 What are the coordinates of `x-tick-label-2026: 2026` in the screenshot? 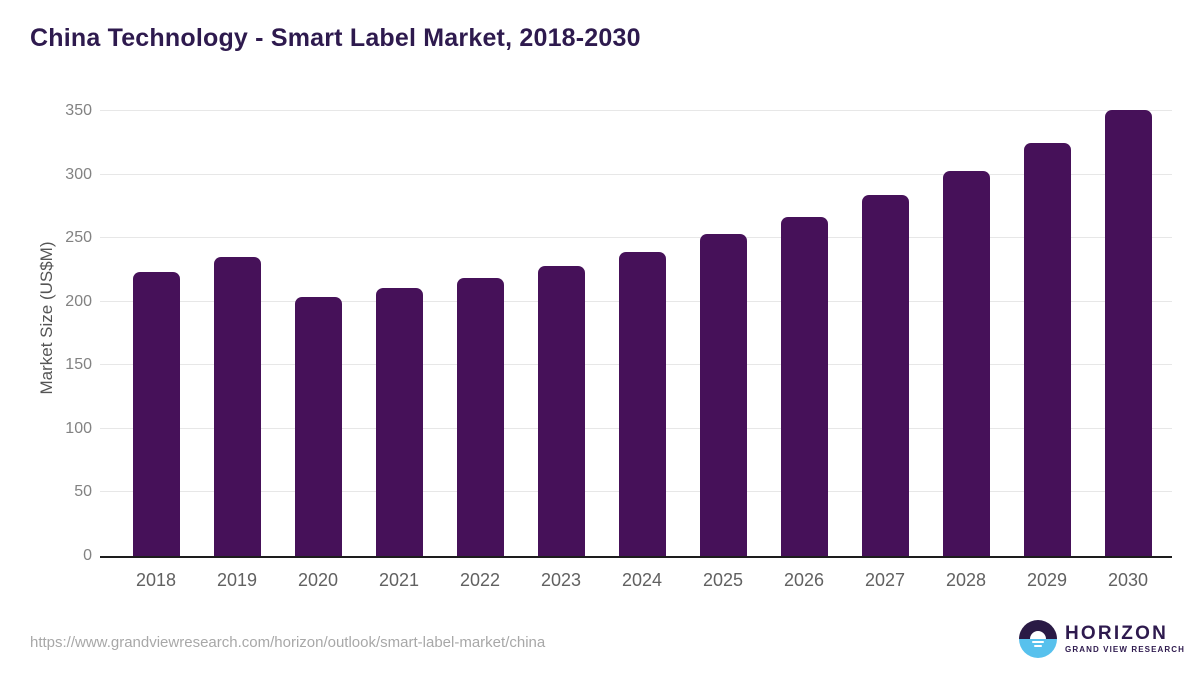 It's located at (804, 580).